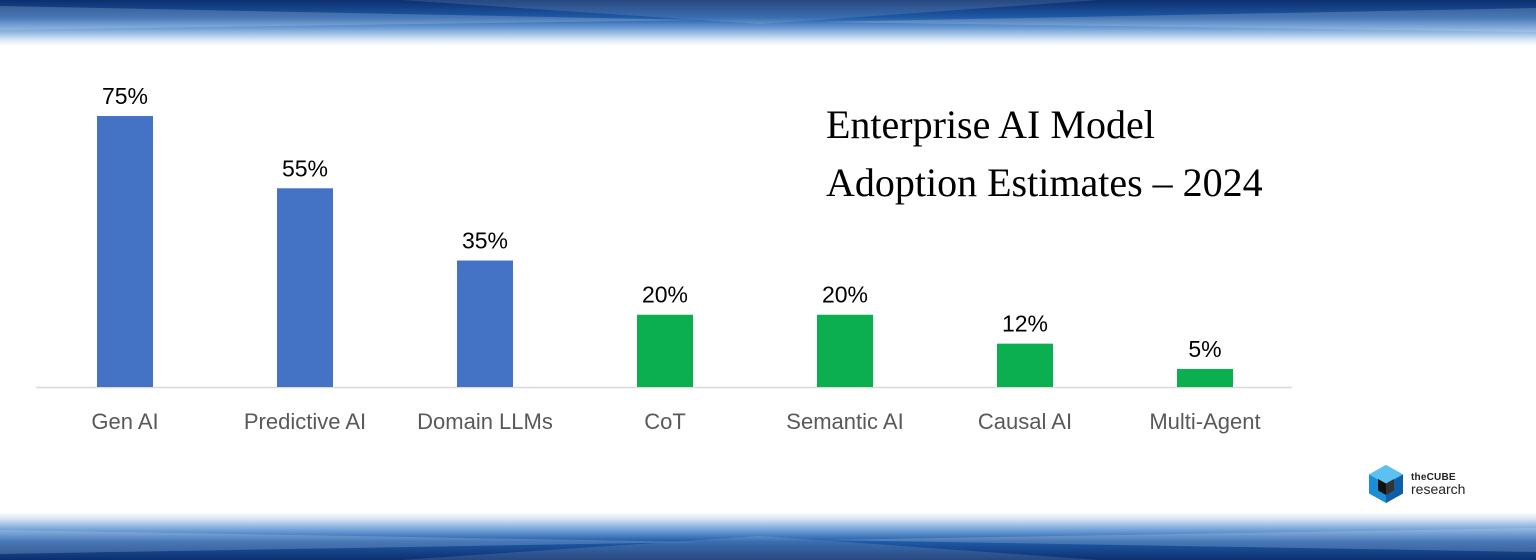  I want to click on bottom-decorative-band, so click(768, 536).